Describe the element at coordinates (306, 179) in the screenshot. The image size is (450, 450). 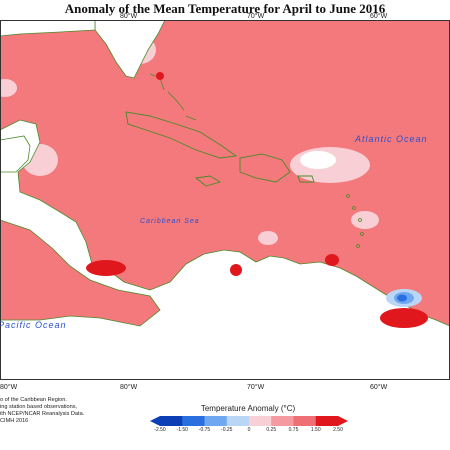
I see `puerto-rico-coast` at that location.